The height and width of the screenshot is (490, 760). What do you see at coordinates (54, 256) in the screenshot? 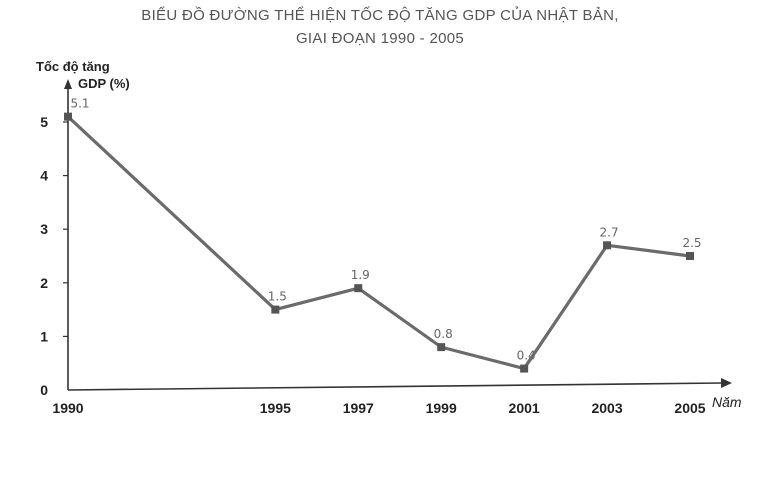
I see `y-tick-group: 0 1 2 3 4 5` at bounding box center [54, 256].